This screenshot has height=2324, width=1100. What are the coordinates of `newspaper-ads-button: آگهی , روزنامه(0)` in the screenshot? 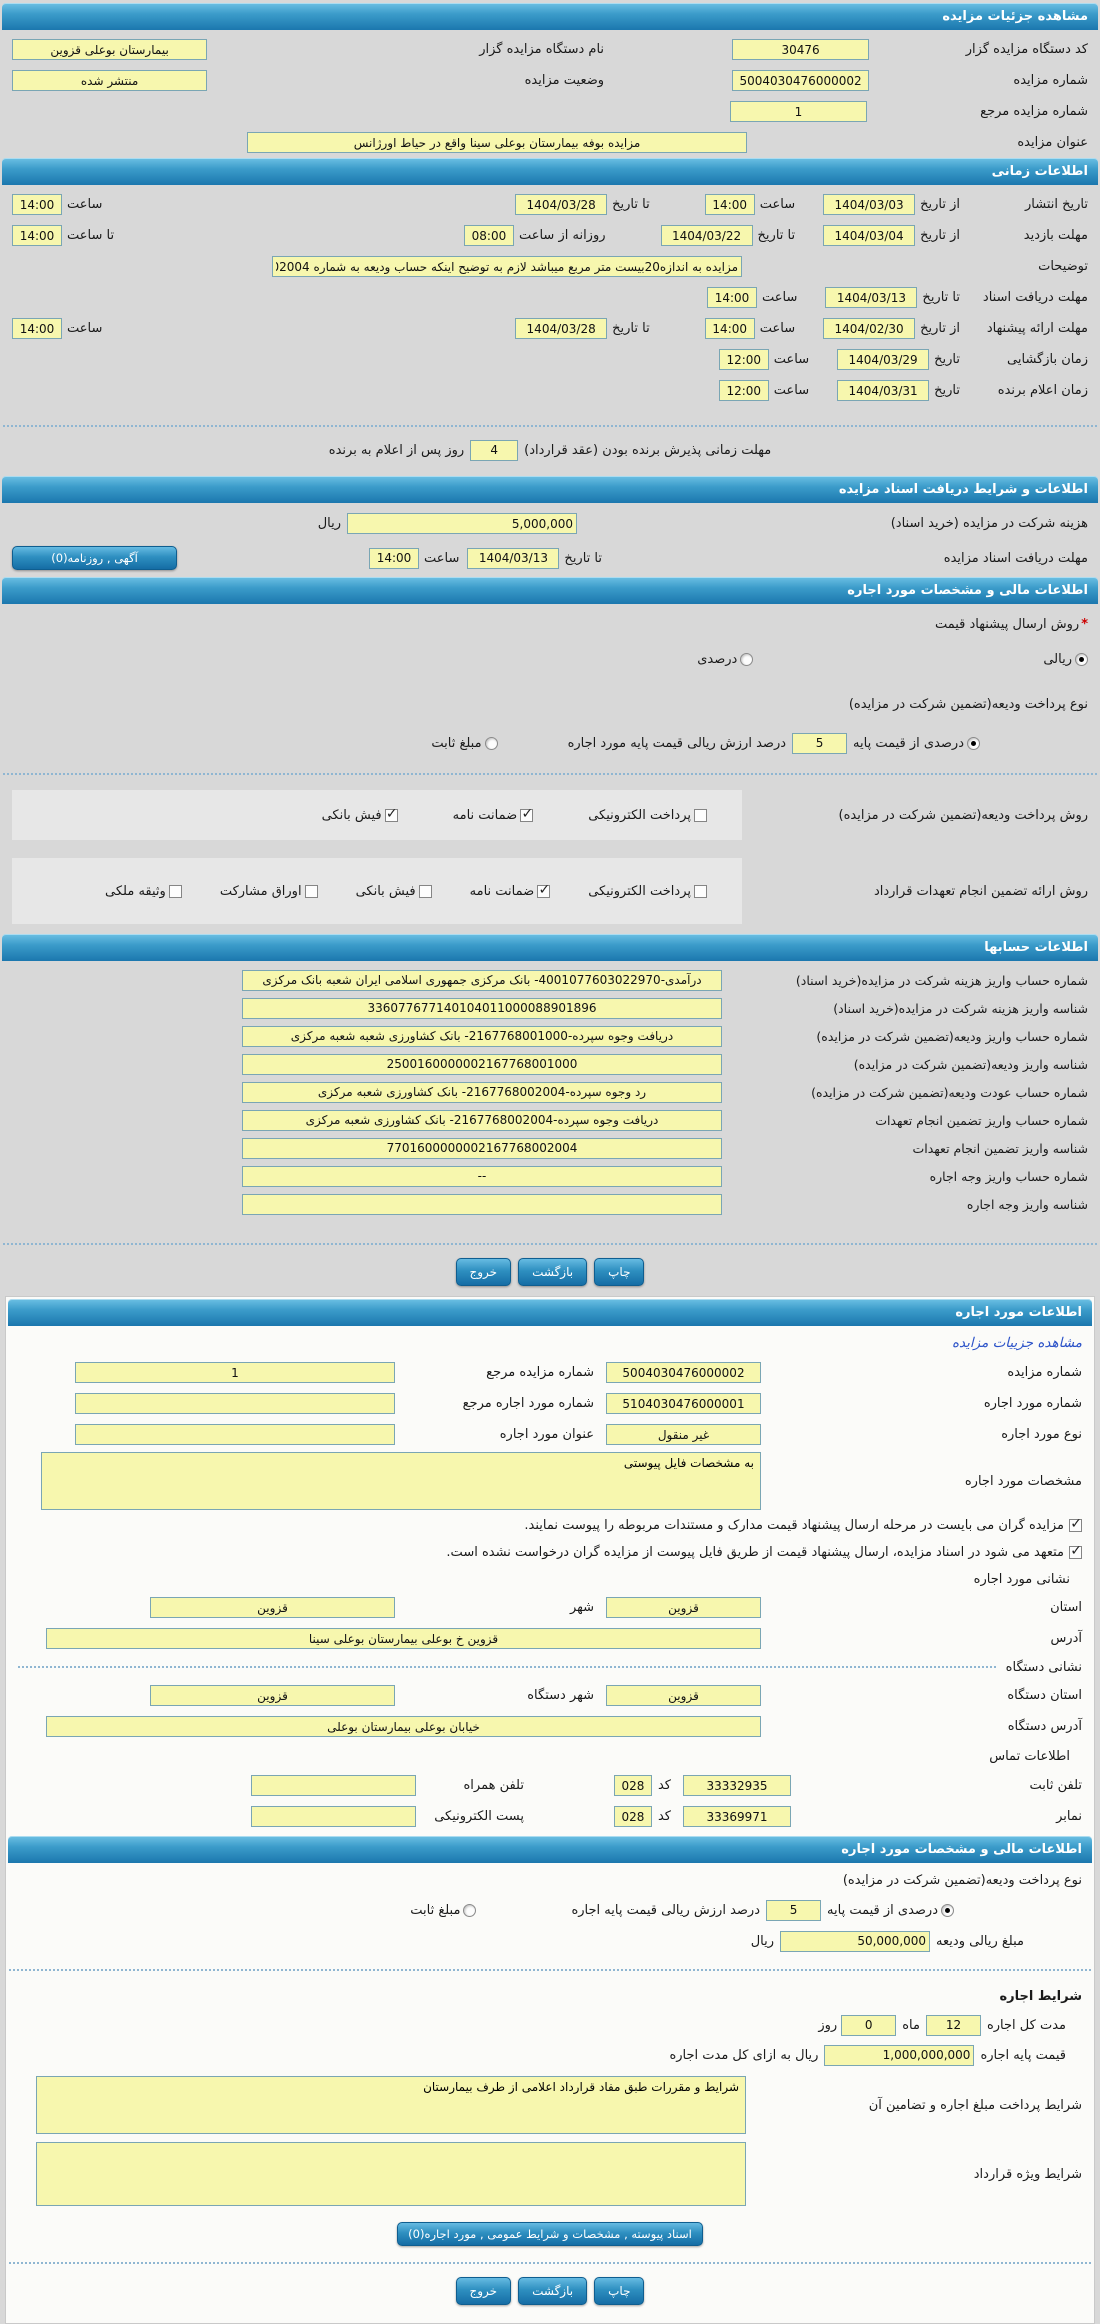 It's located at (94, 558).